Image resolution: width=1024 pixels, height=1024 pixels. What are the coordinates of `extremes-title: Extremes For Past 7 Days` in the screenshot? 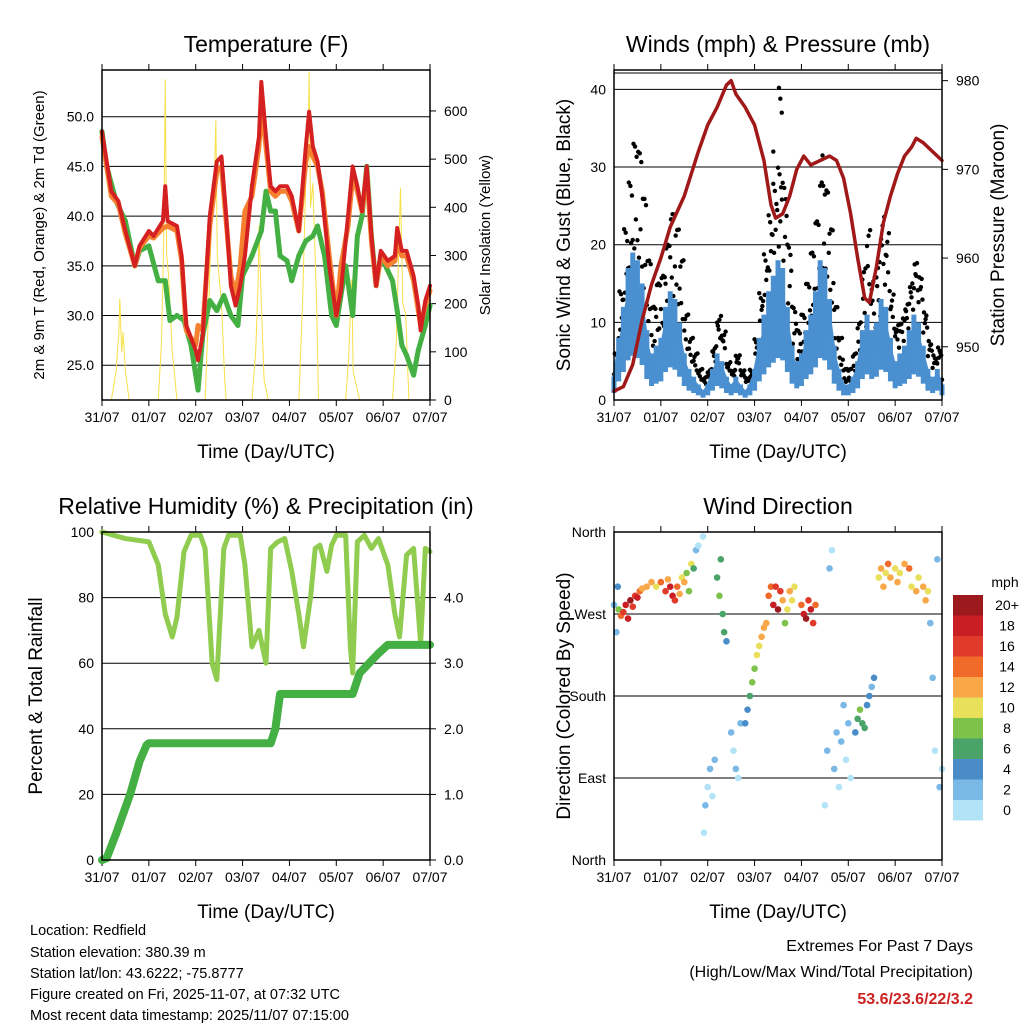 It's located at (879, 946).